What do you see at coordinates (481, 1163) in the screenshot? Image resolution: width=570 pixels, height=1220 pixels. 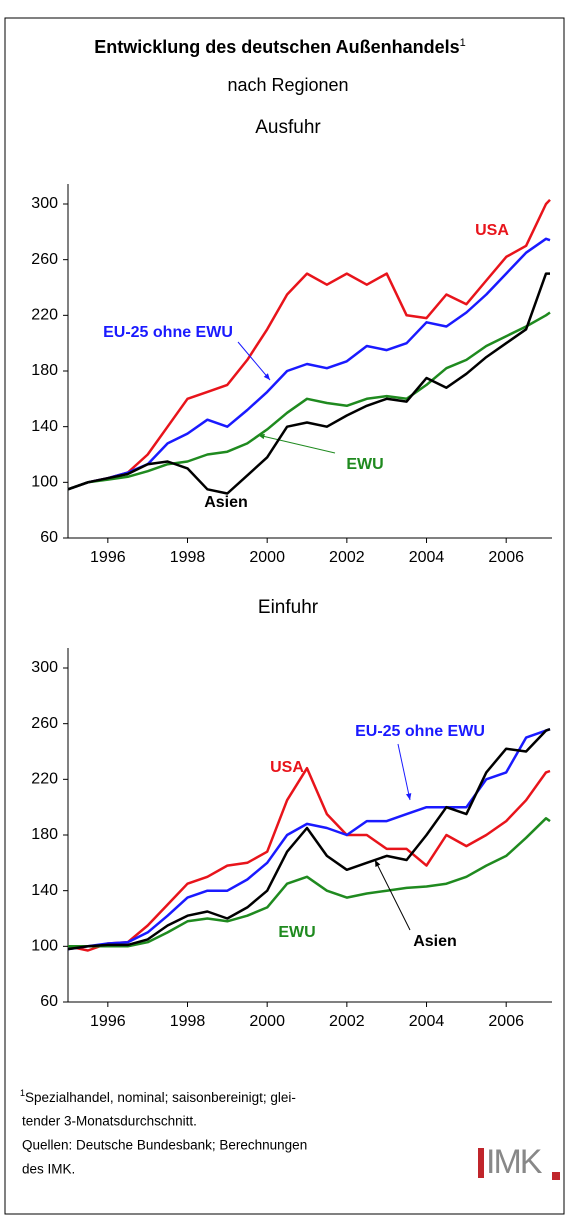 I see `logo-bar` at bounding box center [481, 1163].